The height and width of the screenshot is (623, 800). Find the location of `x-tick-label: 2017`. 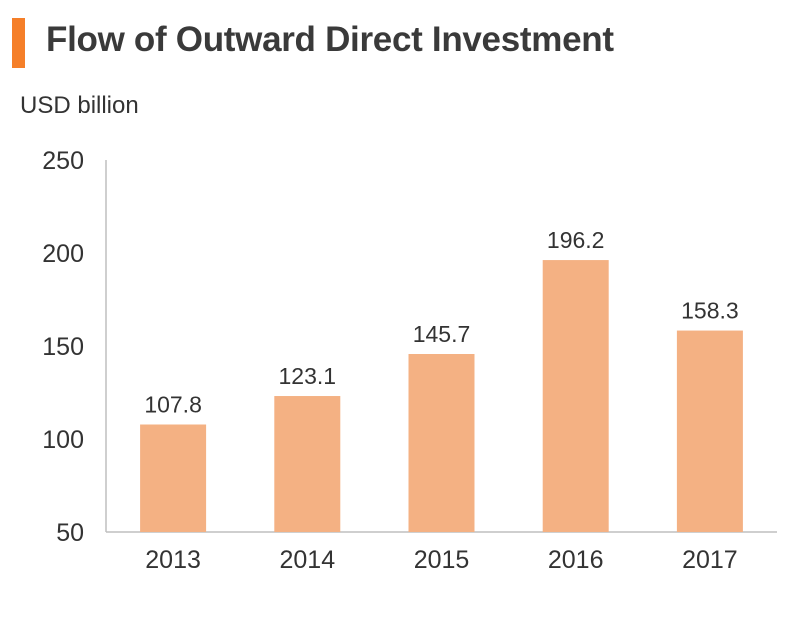

x-tick-label: 2017 is located at coordinates (710, 560).